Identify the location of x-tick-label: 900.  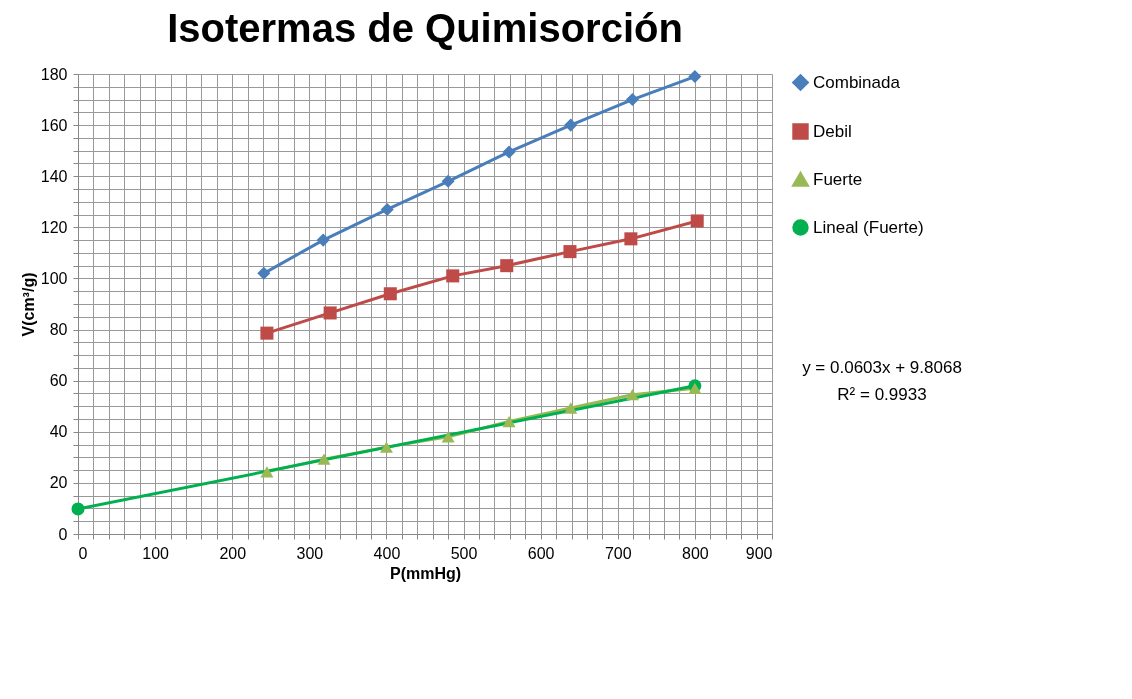
(759, 553).